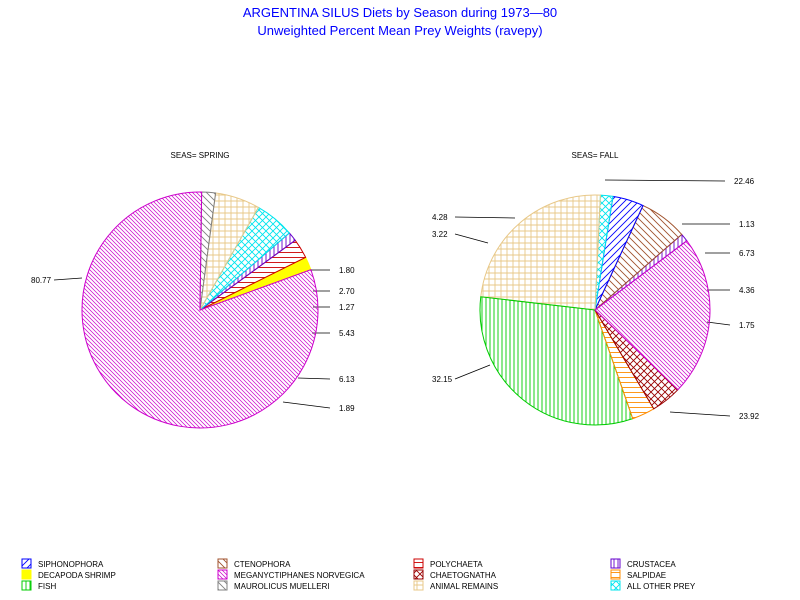 This screenshot has height=600, width=800. I want to click on slice-value-label: 1.89, so click(347, 408).